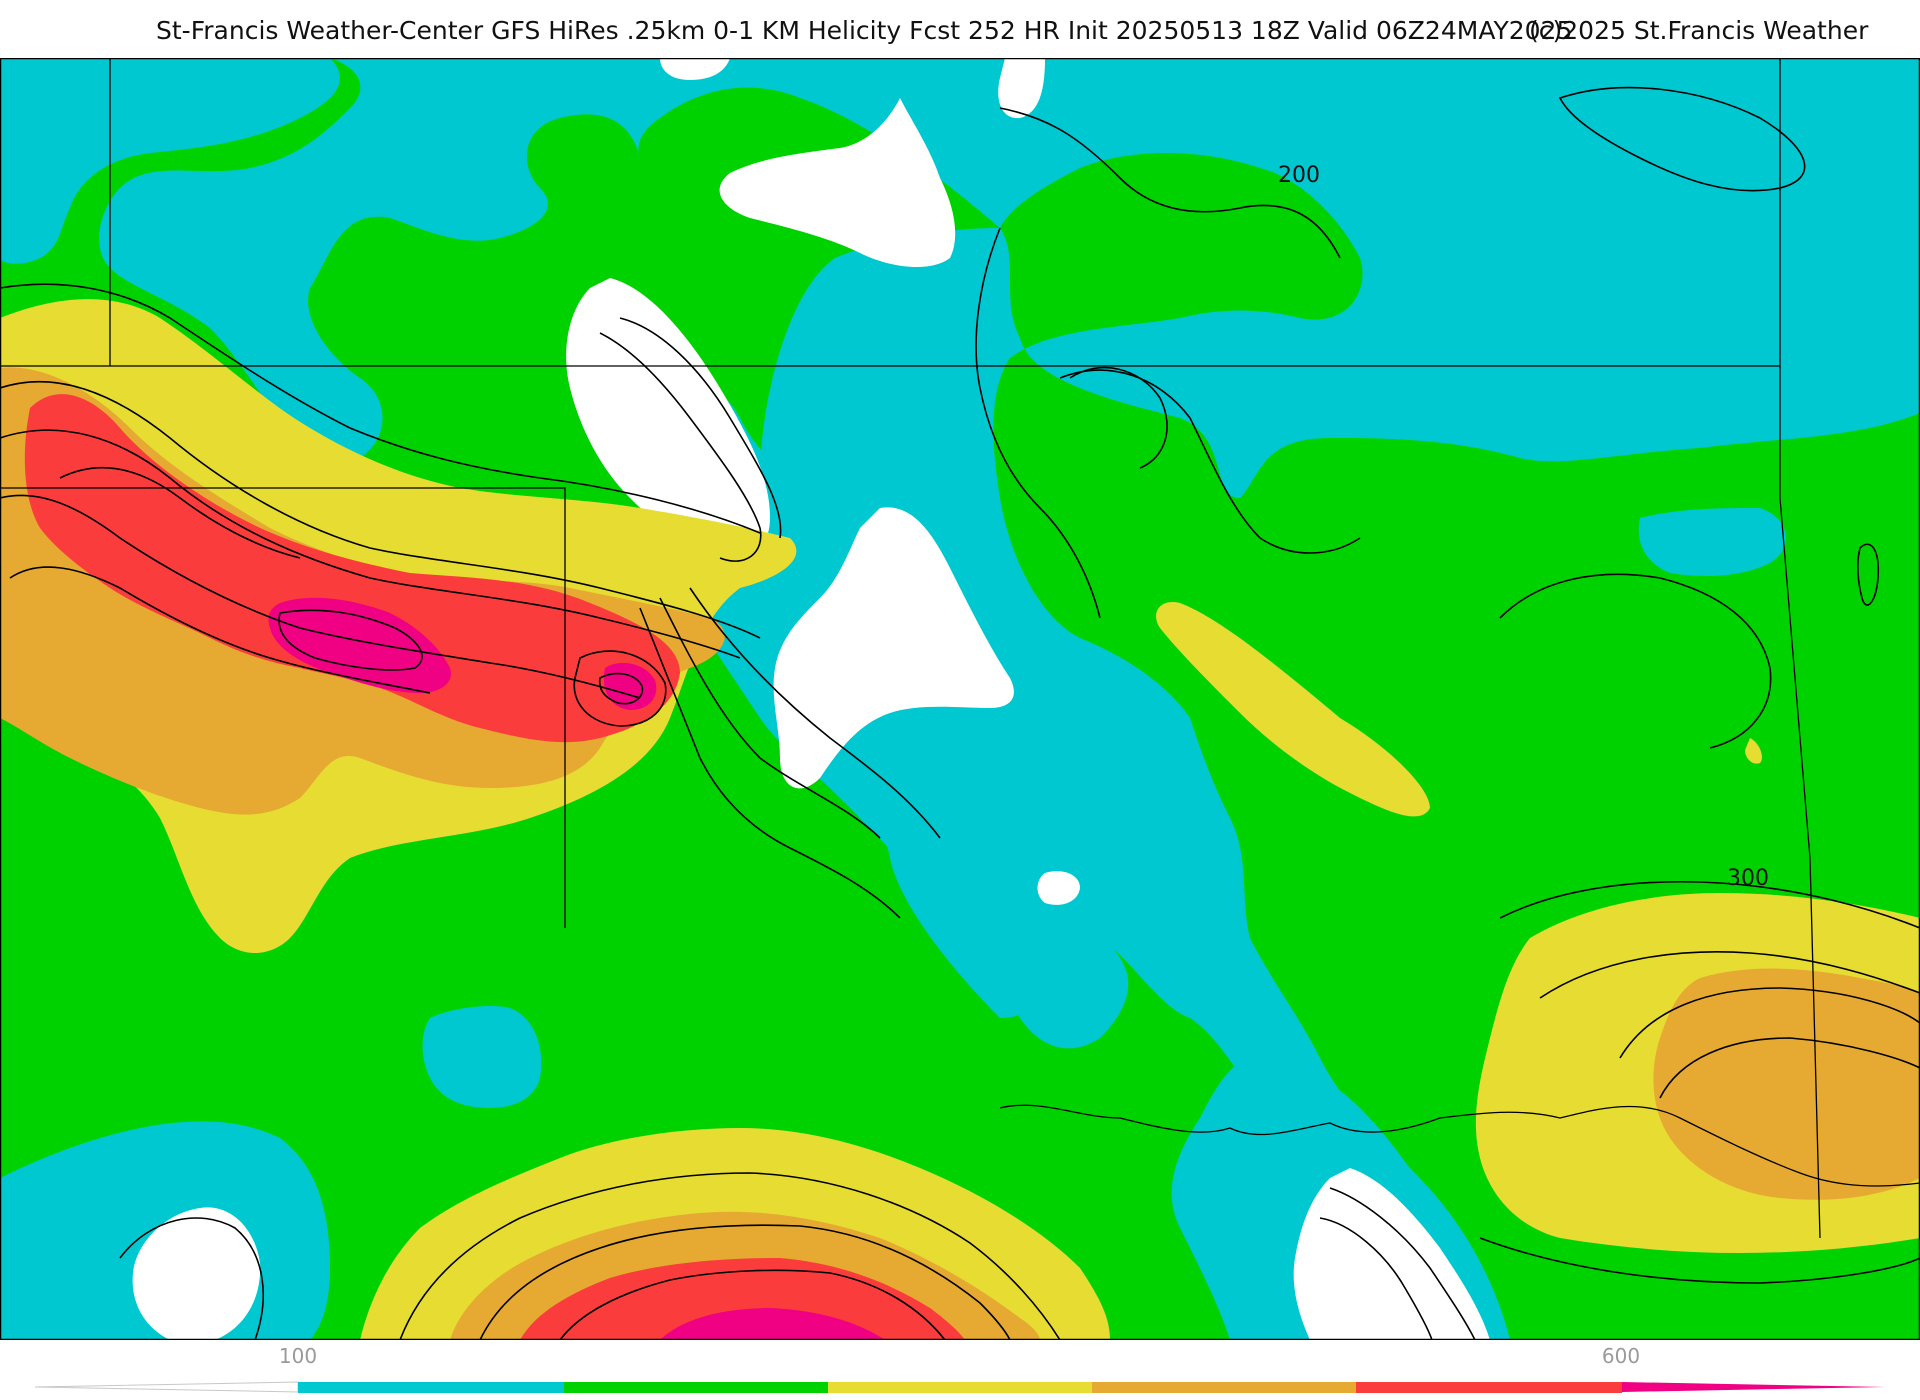  I want to click on legend-tick-600: 600, so click(1621, 1356).